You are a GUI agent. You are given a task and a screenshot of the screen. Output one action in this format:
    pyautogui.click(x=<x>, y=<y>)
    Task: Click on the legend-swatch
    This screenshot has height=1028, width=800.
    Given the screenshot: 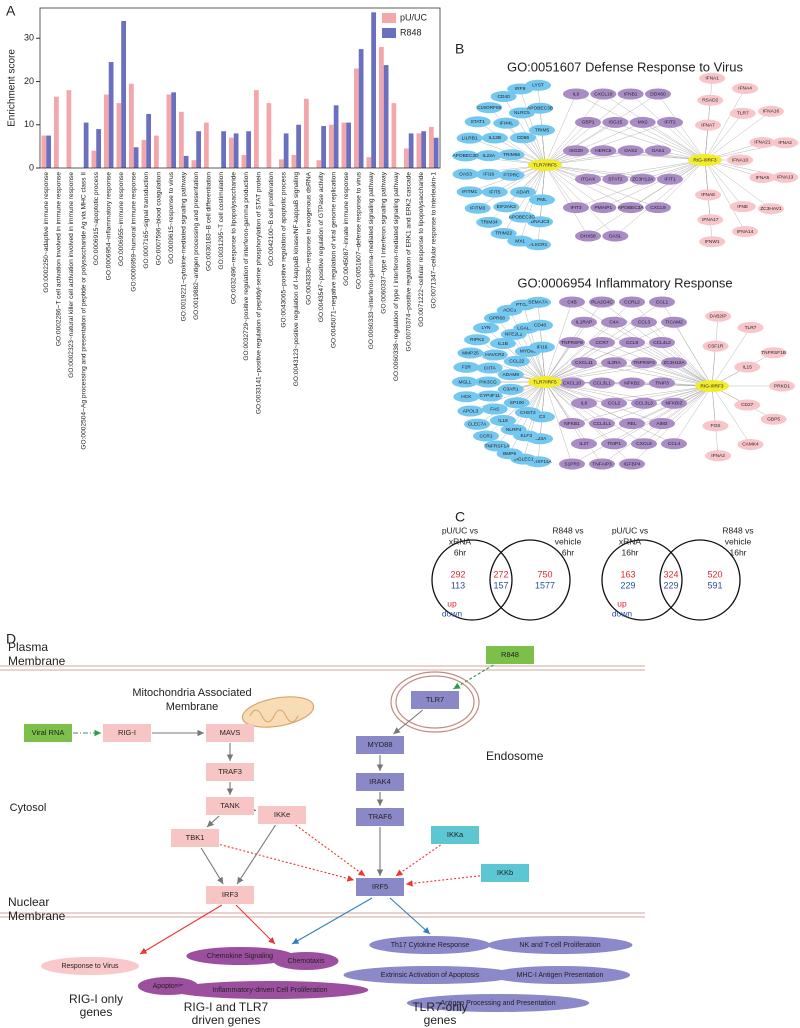 What is the action you would take?
    pyautogui.click(x=389, y=18)
    